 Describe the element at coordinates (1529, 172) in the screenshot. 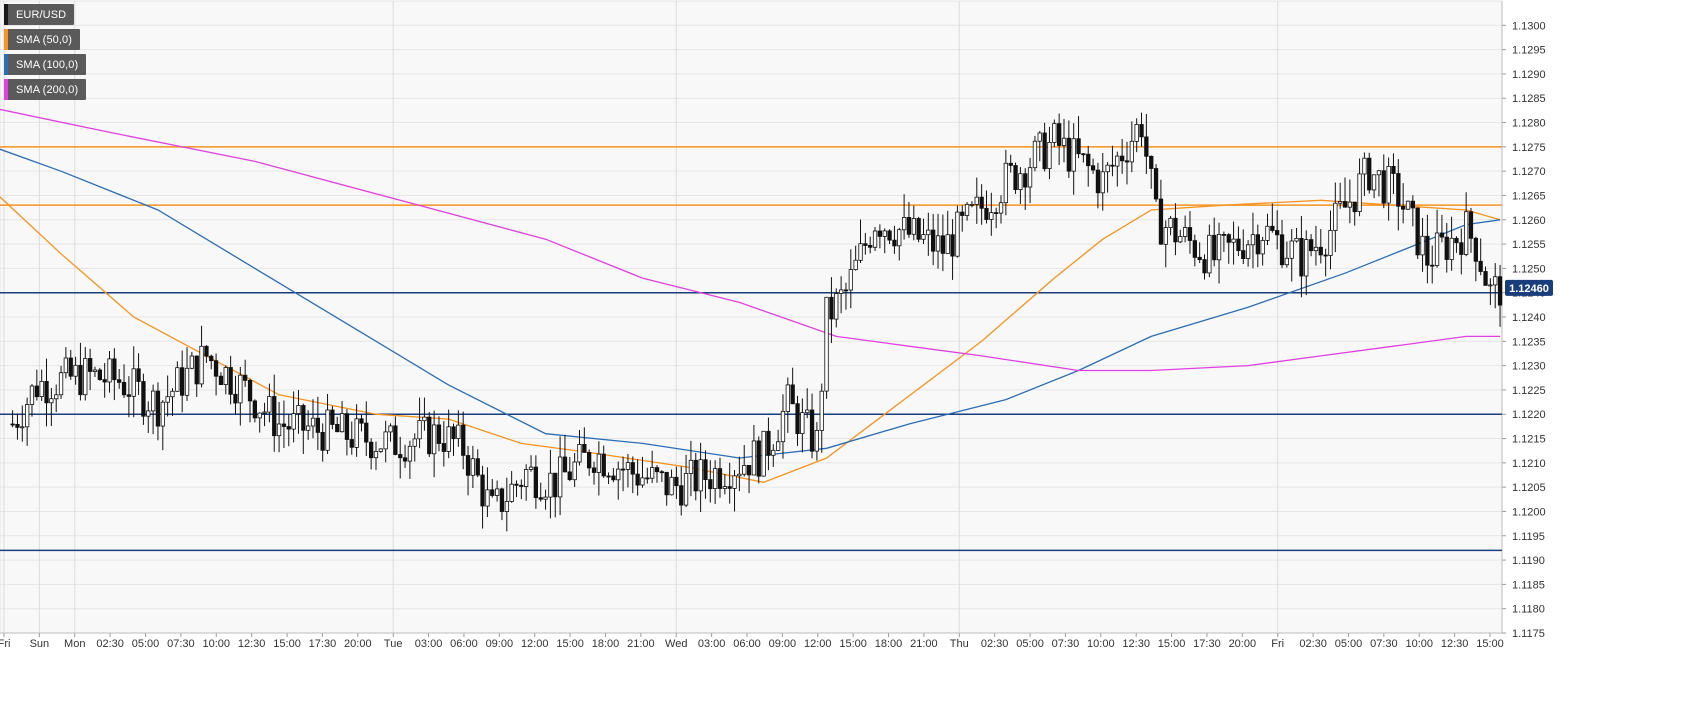

I see `y-tick-label: 1.1270` at that location.